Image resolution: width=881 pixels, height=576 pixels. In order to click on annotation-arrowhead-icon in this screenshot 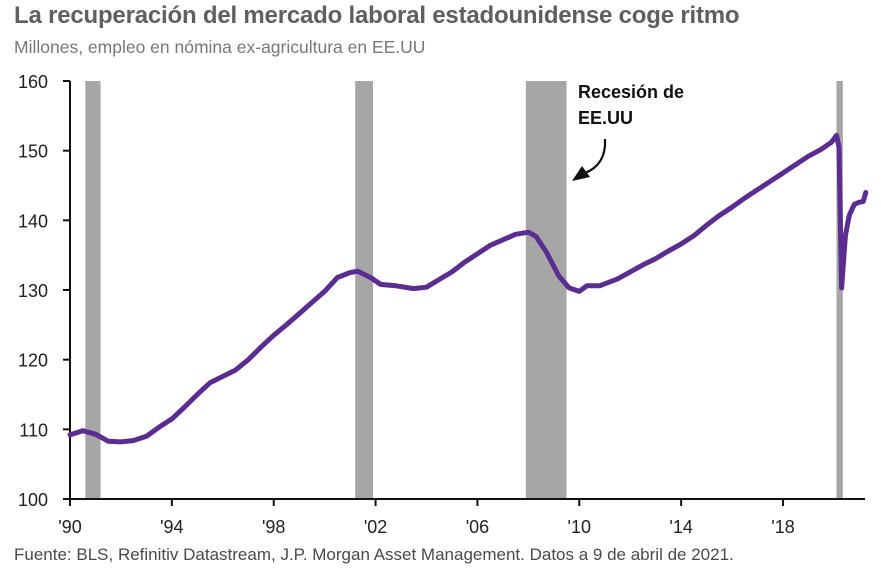, I will do `click(581, 173)`.